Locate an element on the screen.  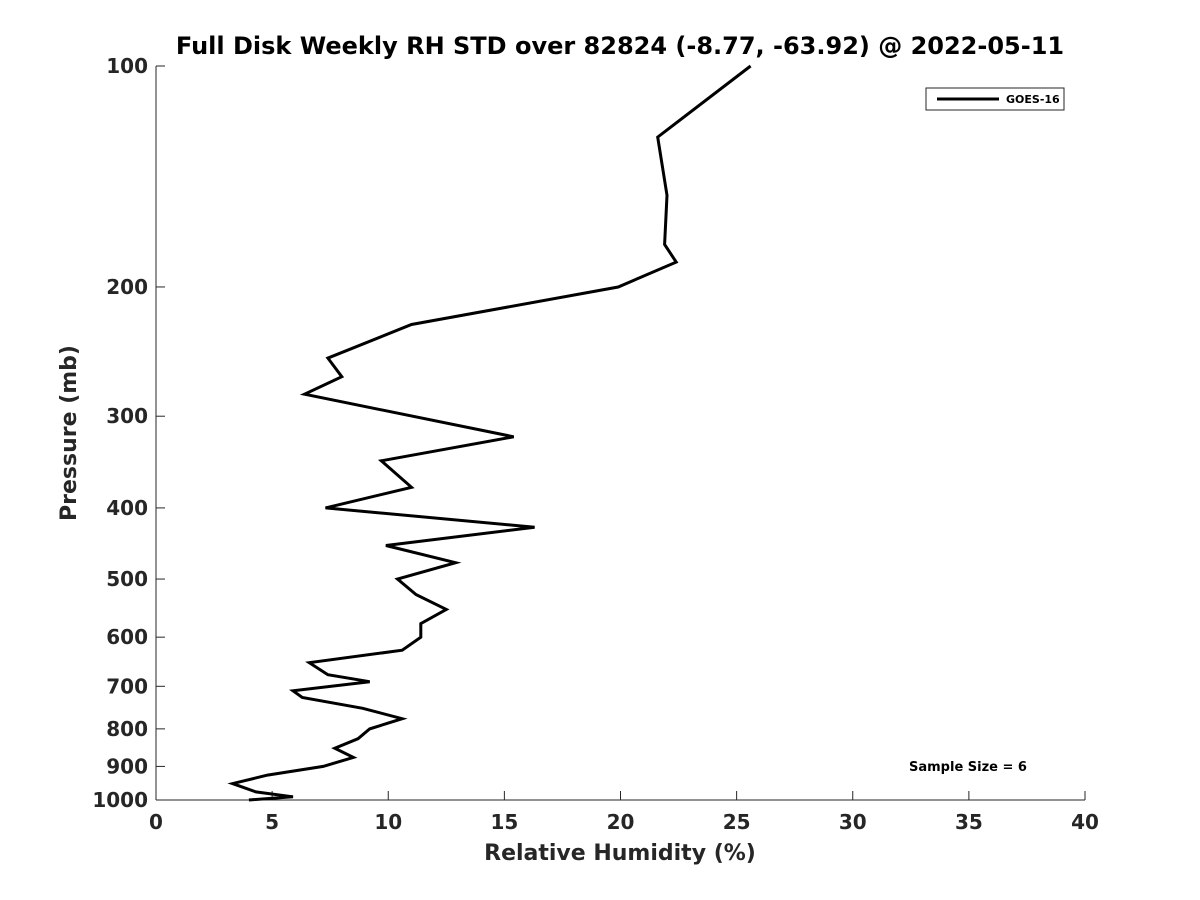
x-tick-label: 0 is located at coordinates (156, 822).